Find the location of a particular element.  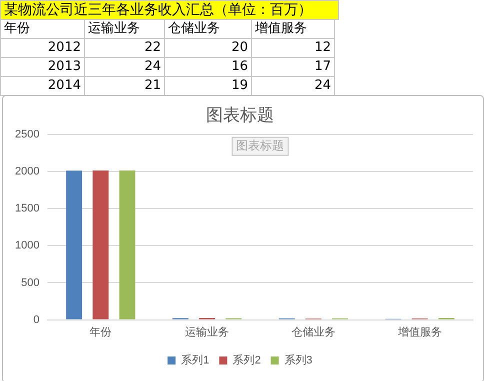

text: 2013 is located at coordinates (43, 67).